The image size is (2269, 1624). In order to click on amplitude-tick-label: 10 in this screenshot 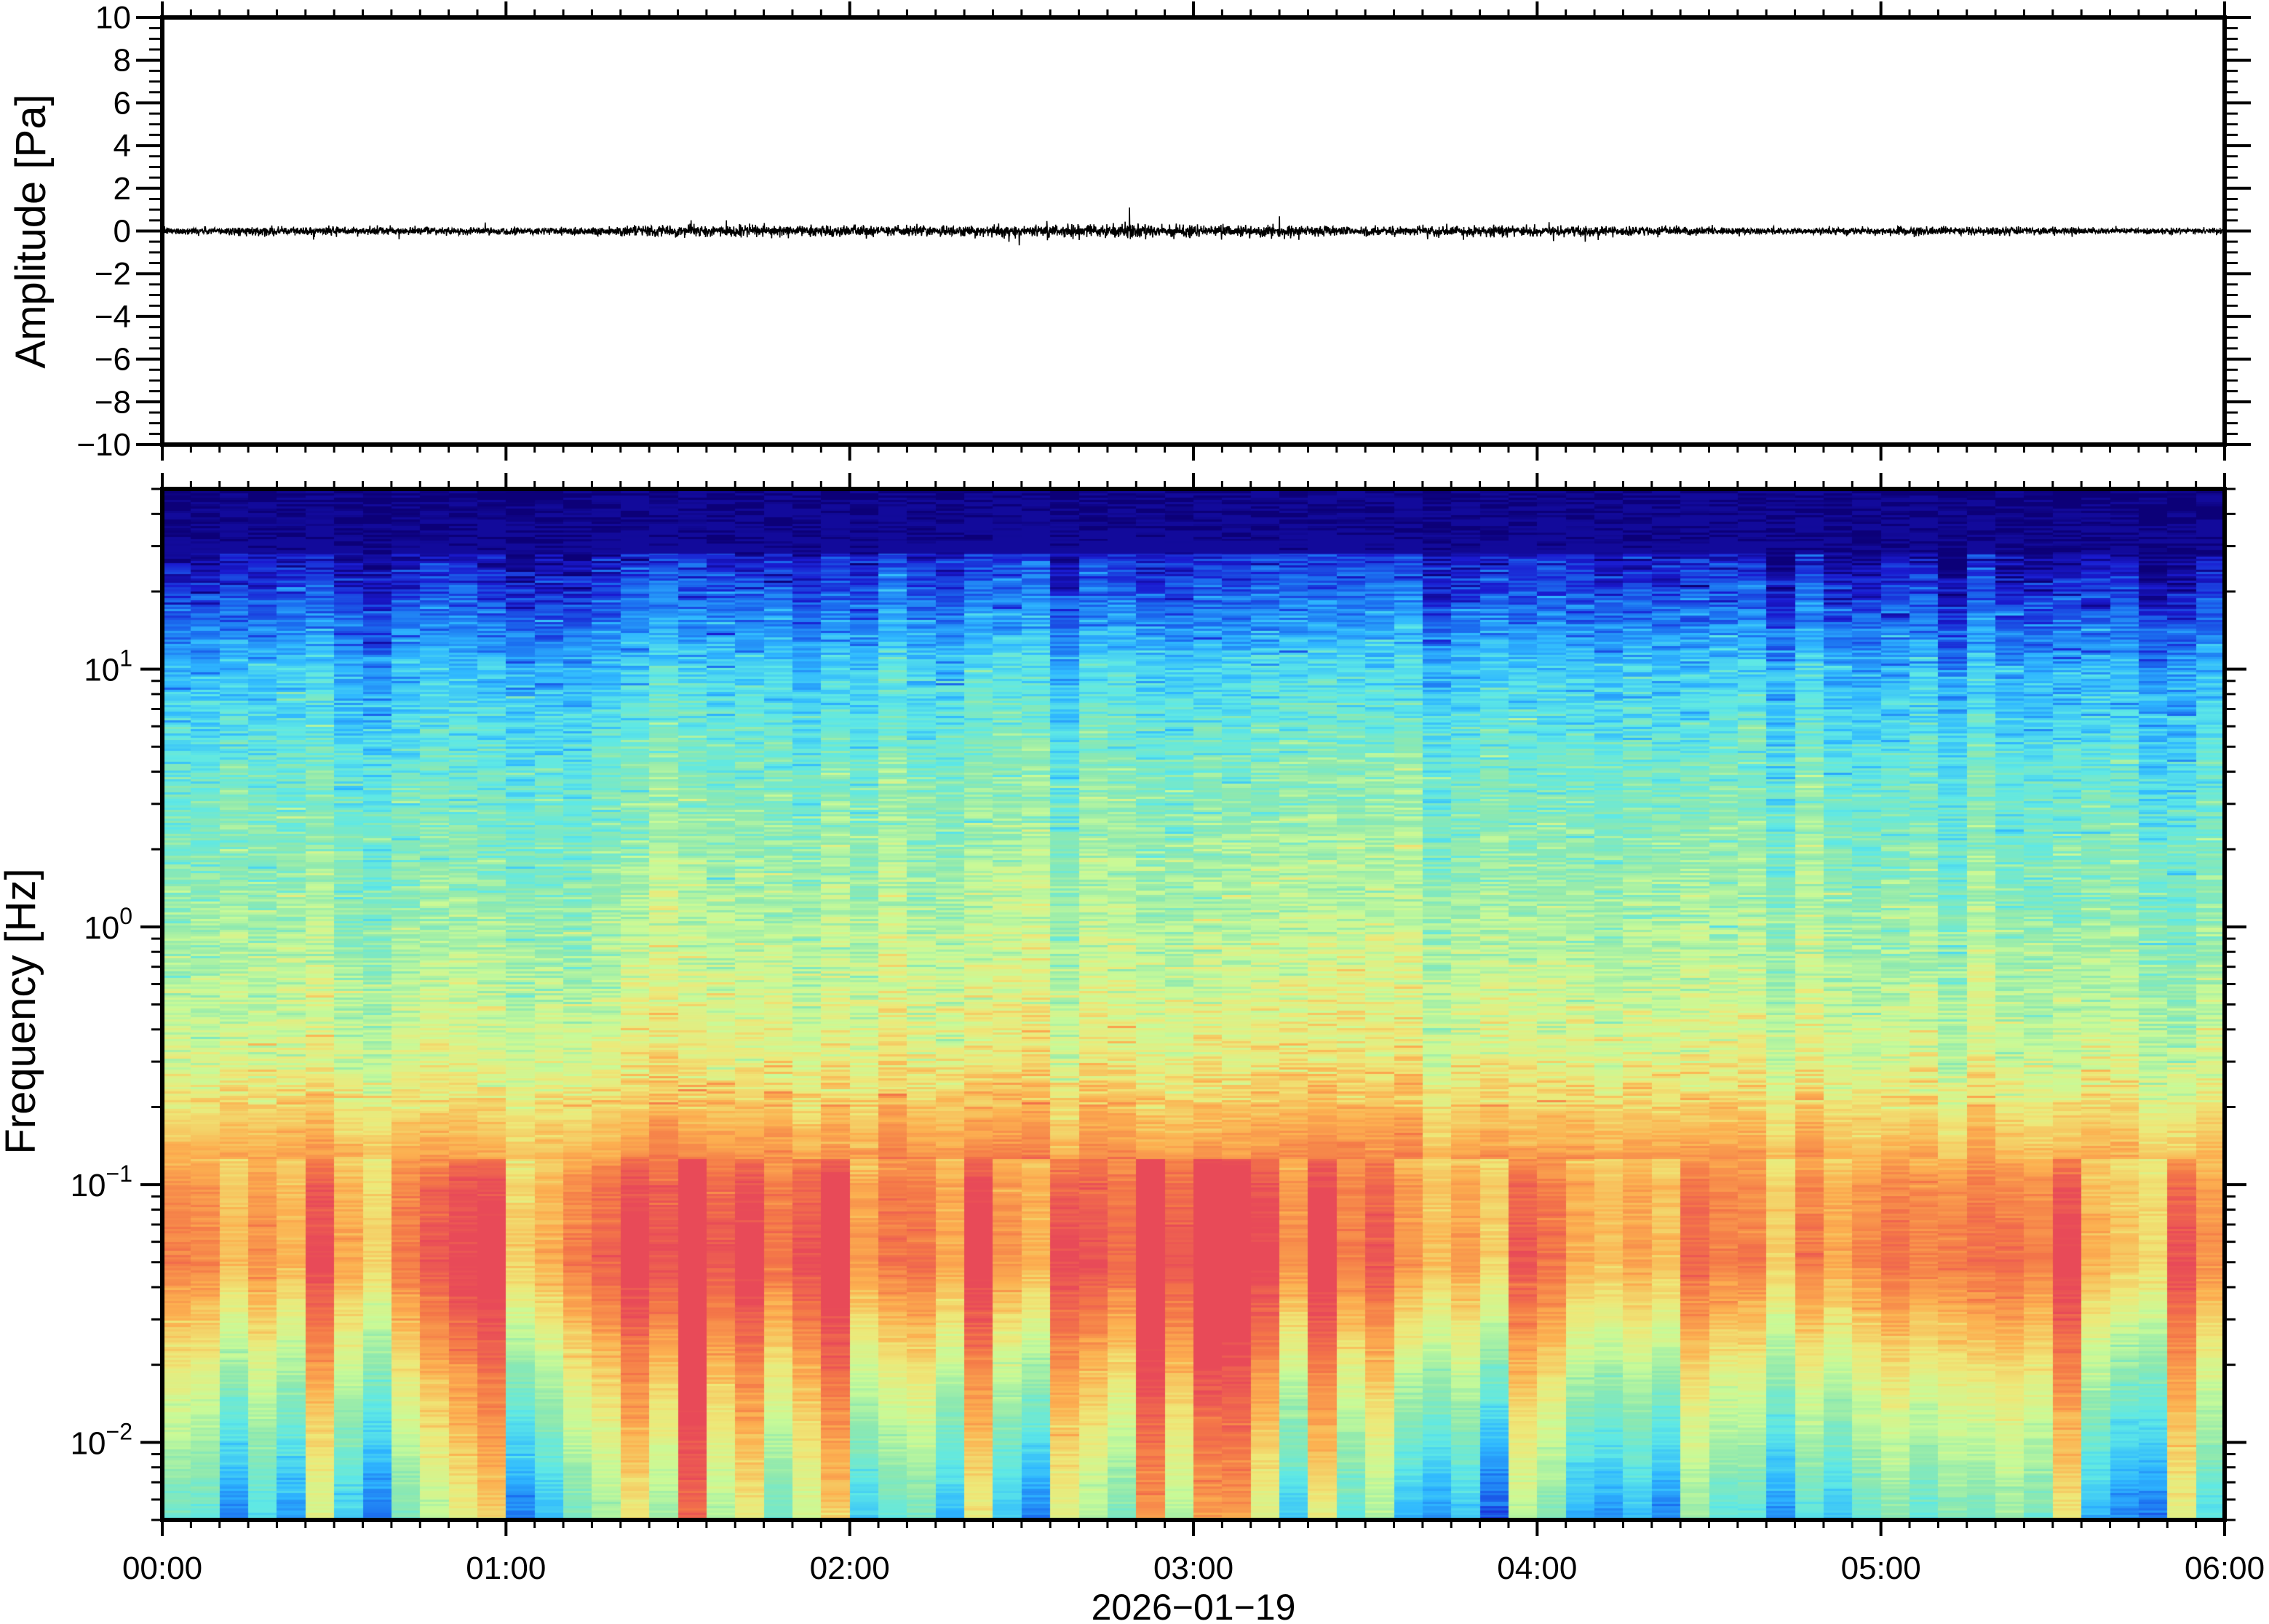, I will do `click(113, 18)`.